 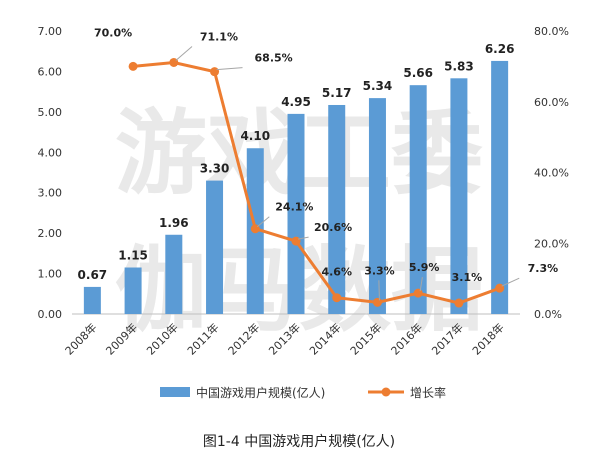 I want to click on legend-marker, so click(x=386, y=392).